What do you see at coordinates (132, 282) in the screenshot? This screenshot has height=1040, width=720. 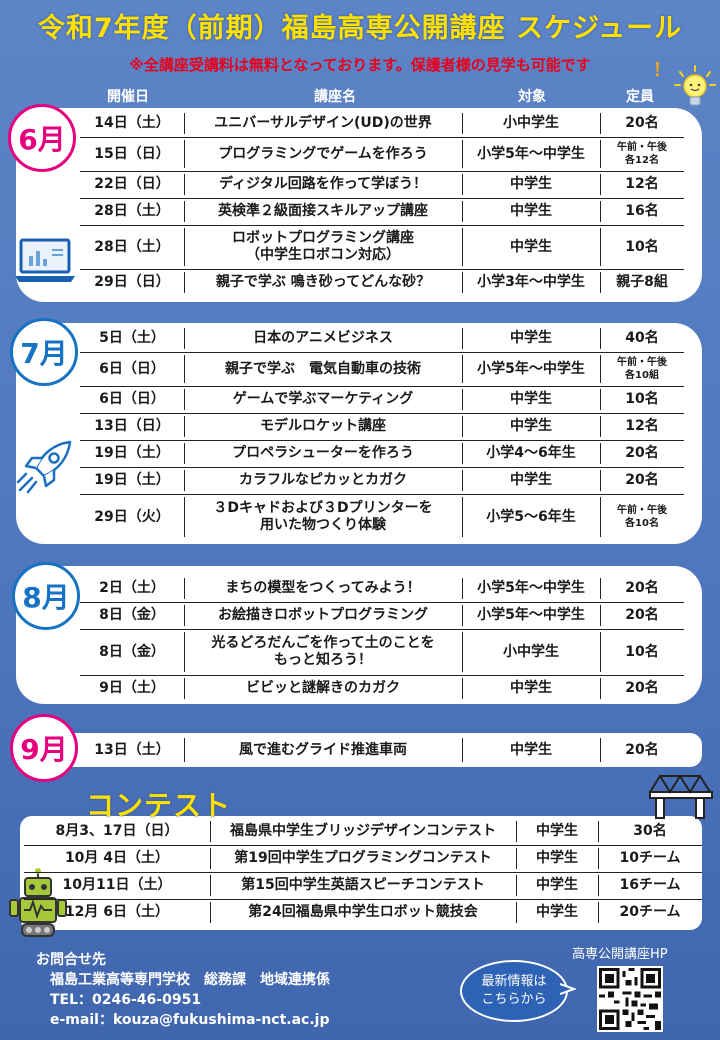 I see `row-date: 29日（日）` at bounding box center [132, 282].